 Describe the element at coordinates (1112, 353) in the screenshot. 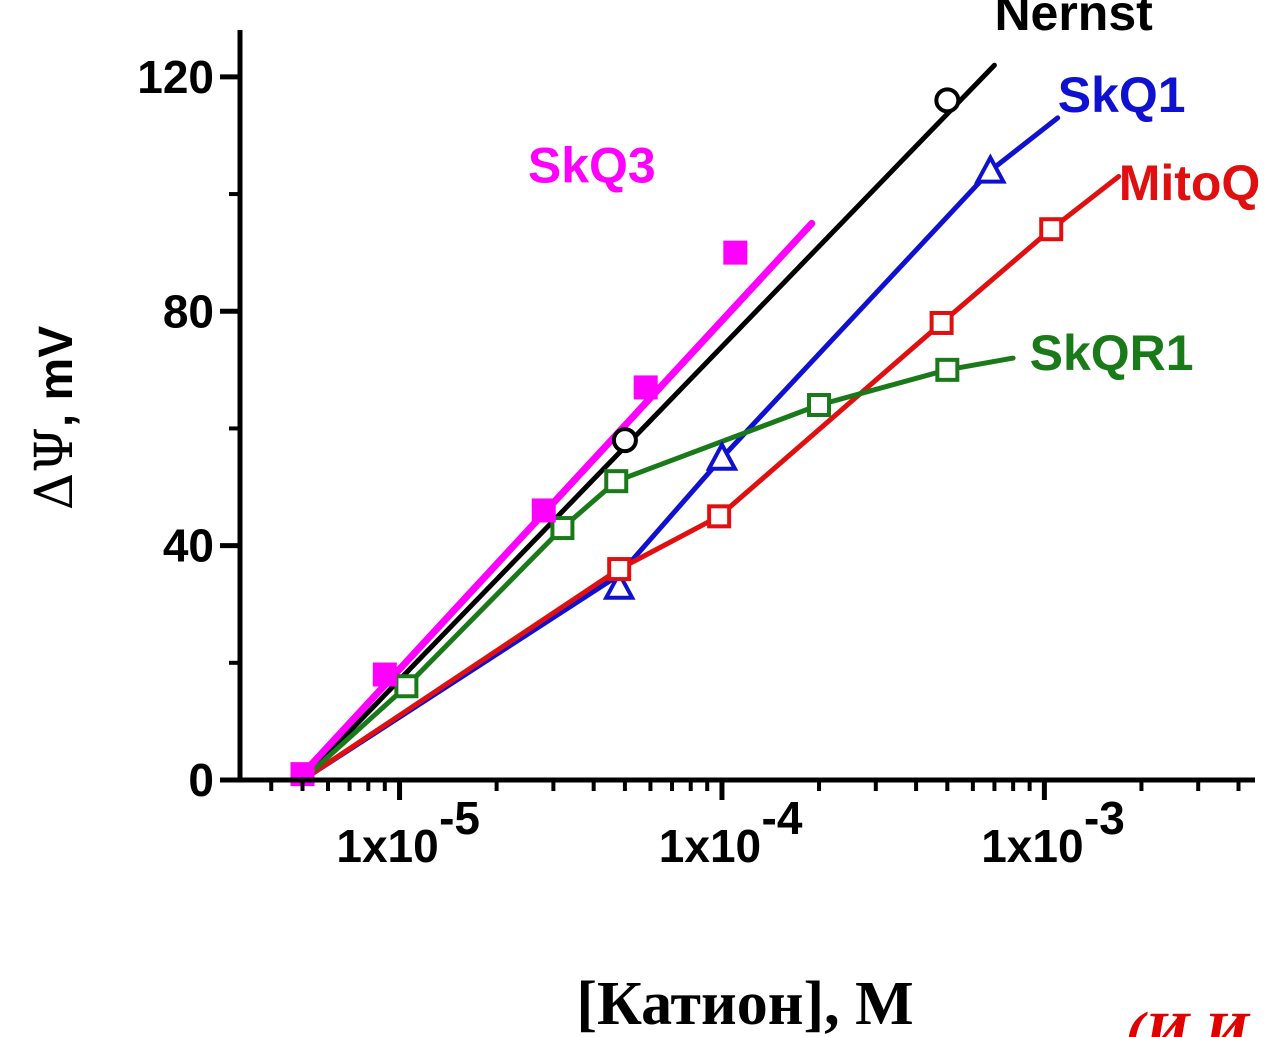

I see `series-label-skqr1: SkQR1` at that location.